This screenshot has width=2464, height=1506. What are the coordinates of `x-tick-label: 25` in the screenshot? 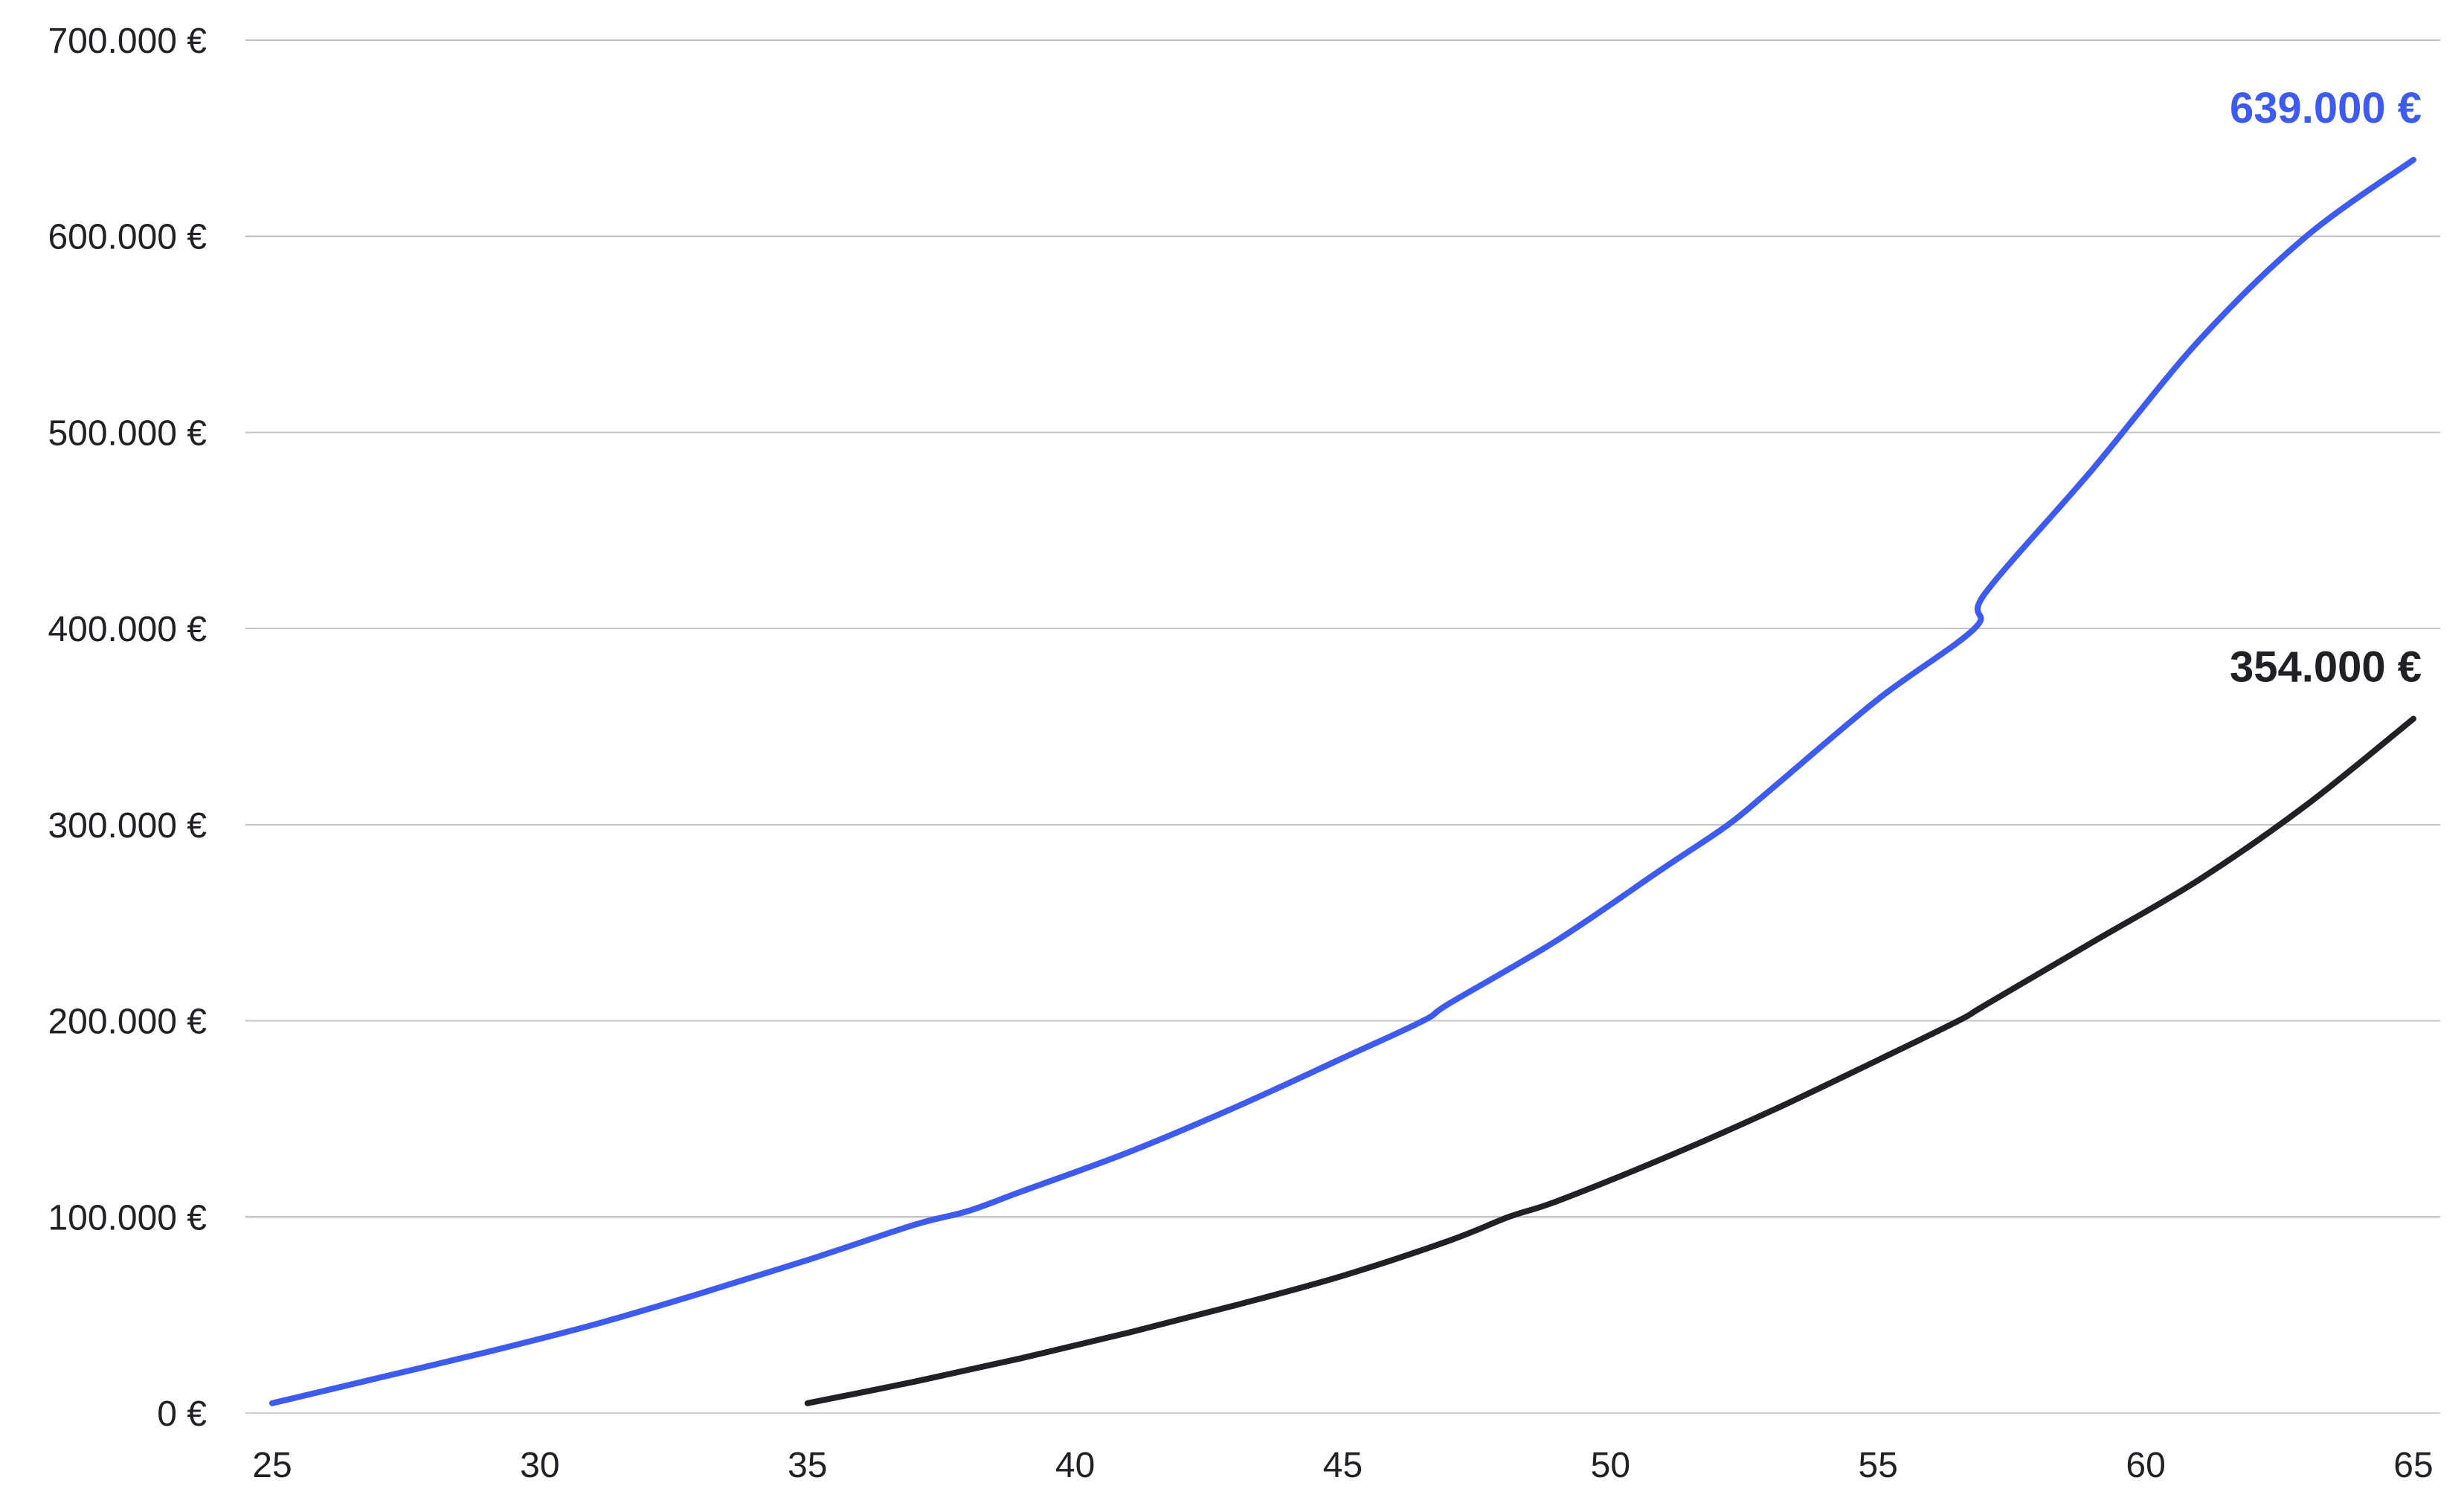 It's located at (272, 1465).